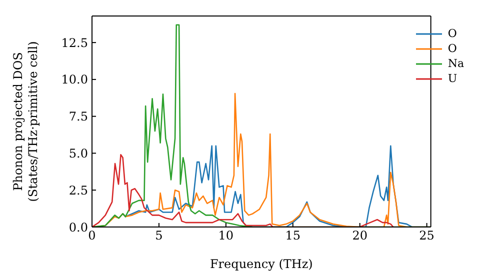  Describe the element at coordinates (78, 153) in the screenshot. I see `y-tick-label: 5.0` at that location.